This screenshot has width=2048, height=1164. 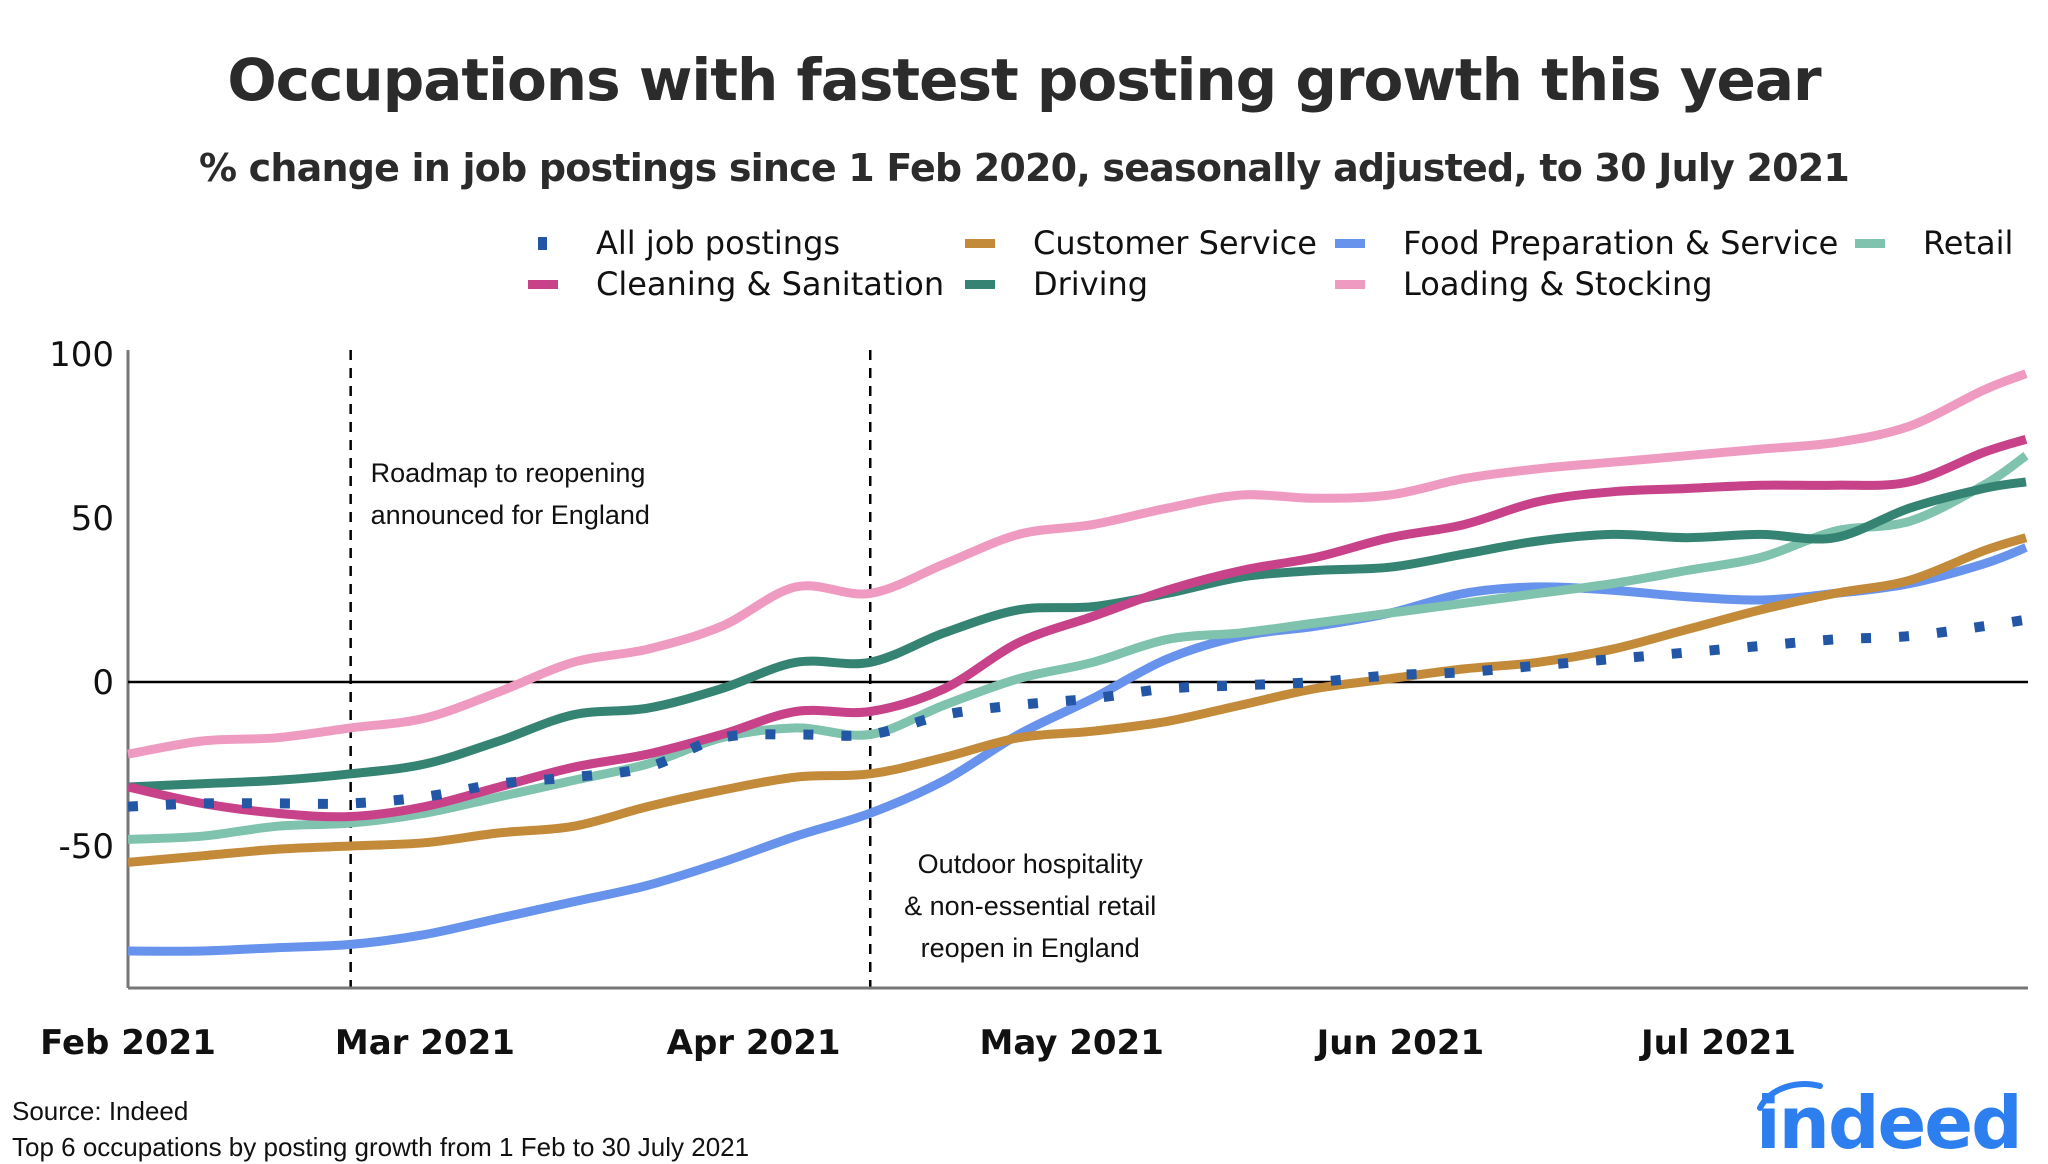 I want to click on x-tick-label: Feb 2021, so click(x=128, y=1043).